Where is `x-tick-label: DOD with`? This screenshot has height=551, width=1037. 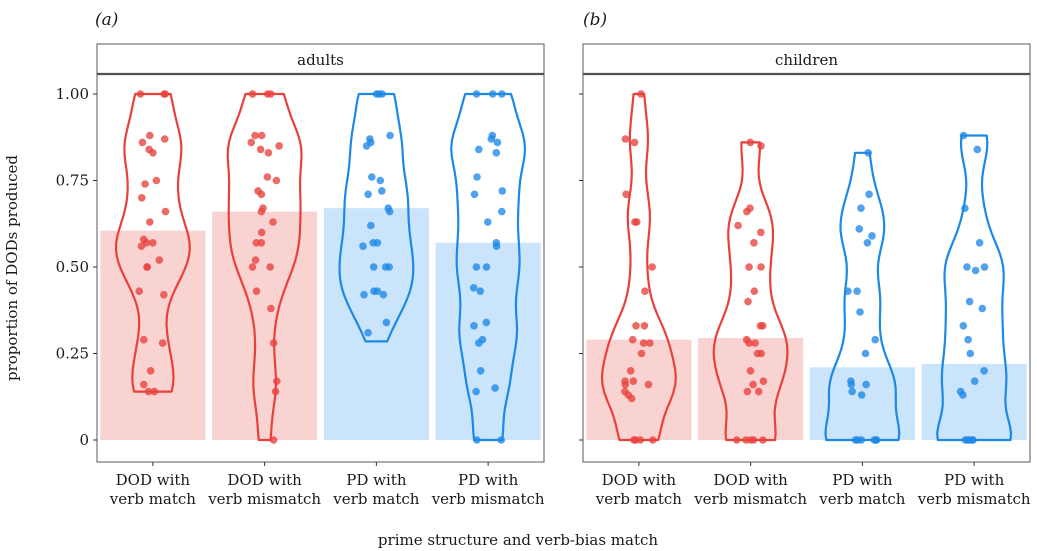
x-tick-label: DOD with is located at coordinates (750, 480).